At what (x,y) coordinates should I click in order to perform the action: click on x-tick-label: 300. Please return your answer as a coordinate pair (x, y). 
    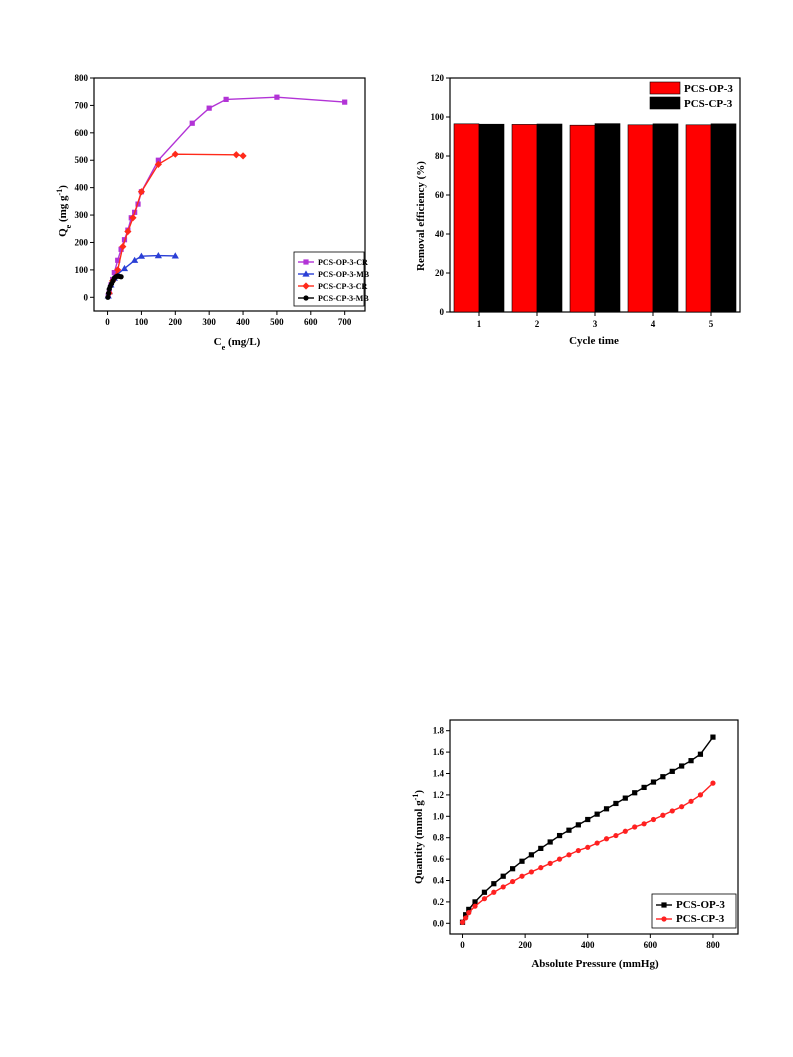
    Looking at the image, I should click on (209, 322).